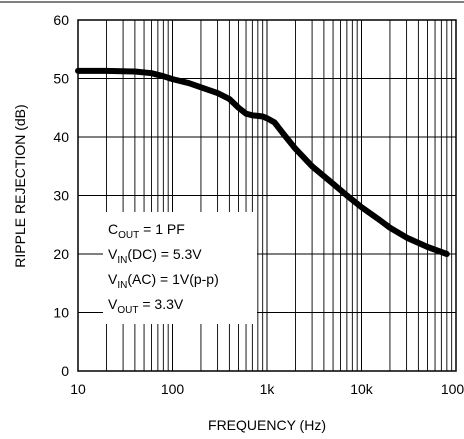 The height and width of the screenshot is (439, 464). I want to click on condition-text: VIN(DC) = 5.3V, so click(155, 256).